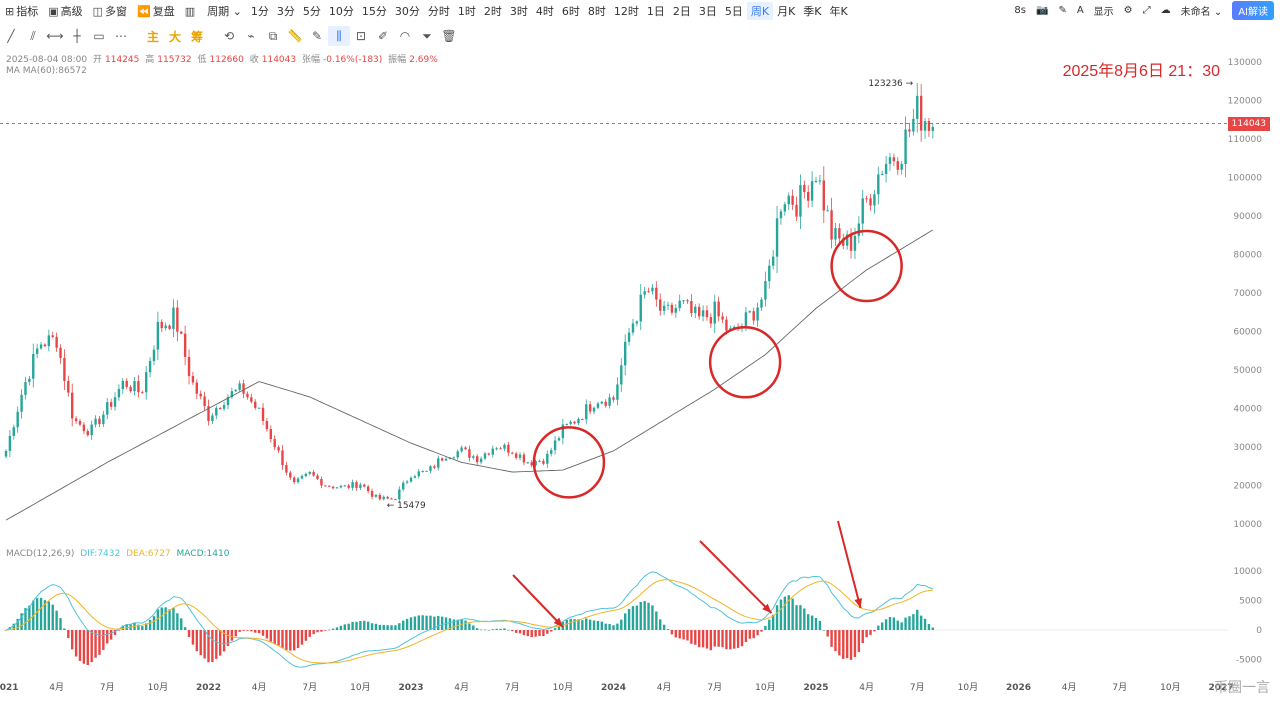  Describe the element at coordinates (438, 11) in the screenshot. I see `period-6: 分时` at that location.